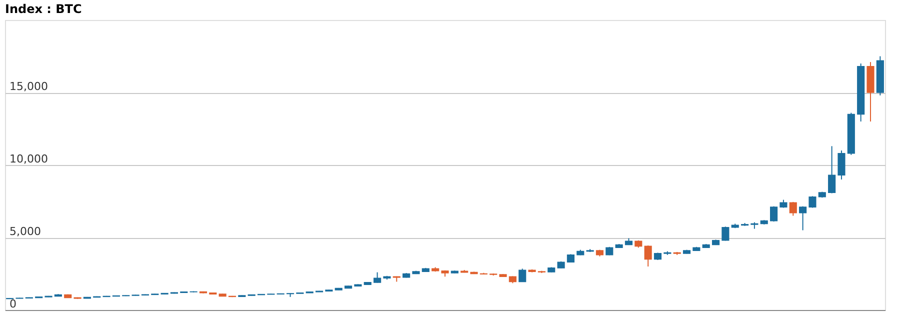 Image resolution: width=905 pixels, height=322 pixels. I want to click on y-tick-label: 0, so click(13, 304).